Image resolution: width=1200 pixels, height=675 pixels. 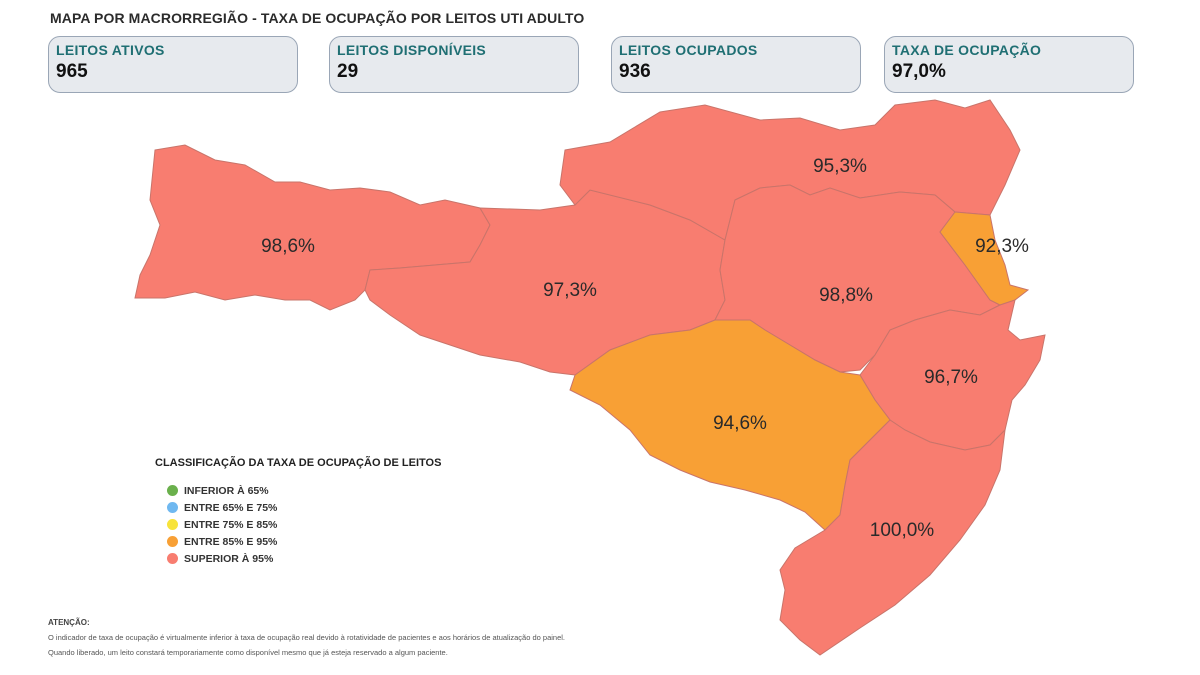 I want to click on region-sul, so click(x=892, y=537).